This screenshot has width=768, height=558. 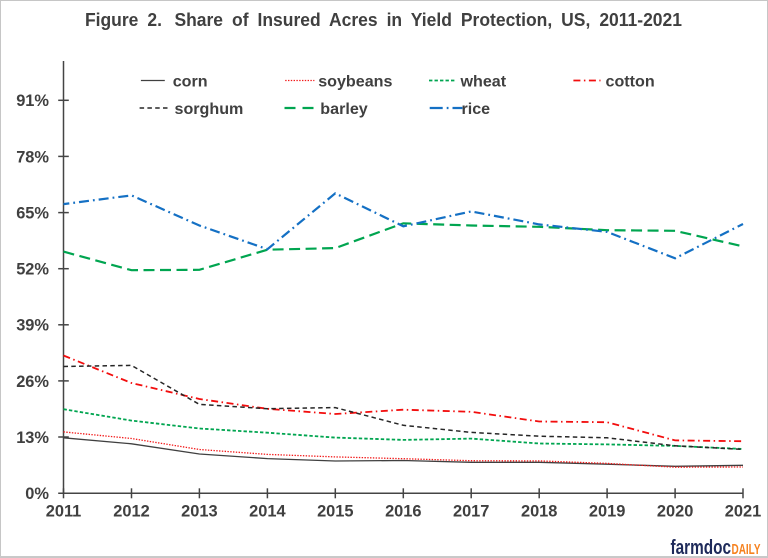 I want to click on svg-text: barley, so click(x=343, y=109).